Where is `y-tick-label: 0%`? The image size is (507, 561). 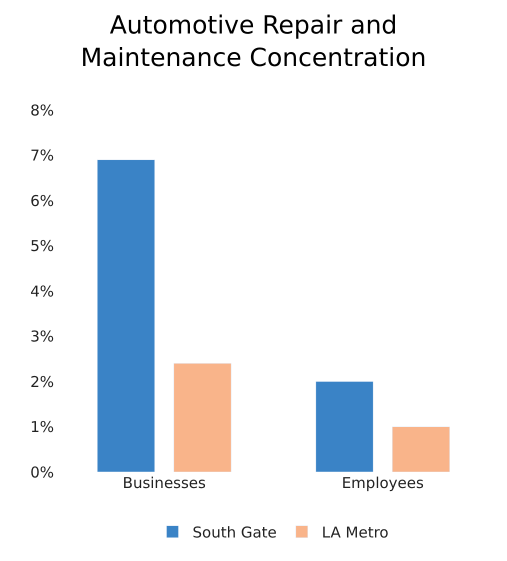
y-tick-label: 0% is located at coordinates (42, 472).